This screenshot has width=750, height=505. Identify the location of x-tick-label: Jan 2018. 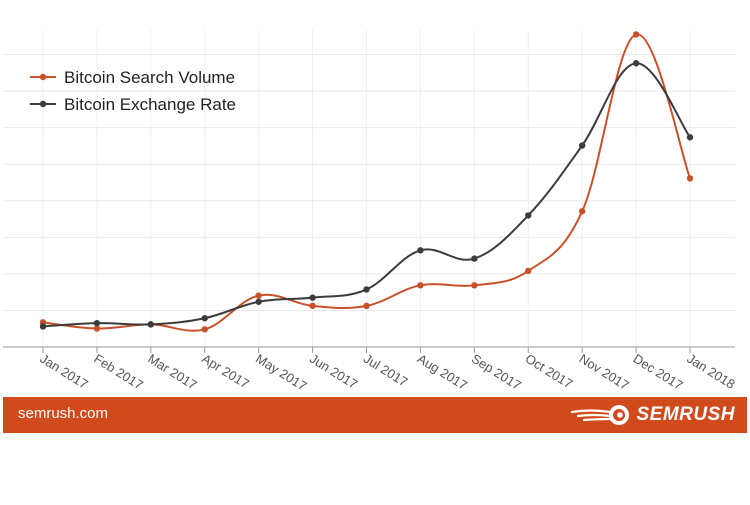
(710, 371).